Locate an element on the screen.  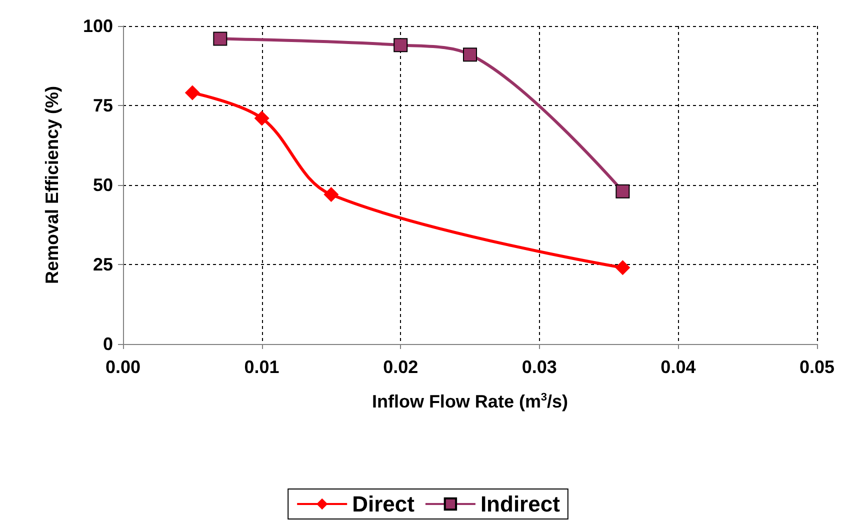
y-tick-label: 0 is located at coordinates (107, 344).